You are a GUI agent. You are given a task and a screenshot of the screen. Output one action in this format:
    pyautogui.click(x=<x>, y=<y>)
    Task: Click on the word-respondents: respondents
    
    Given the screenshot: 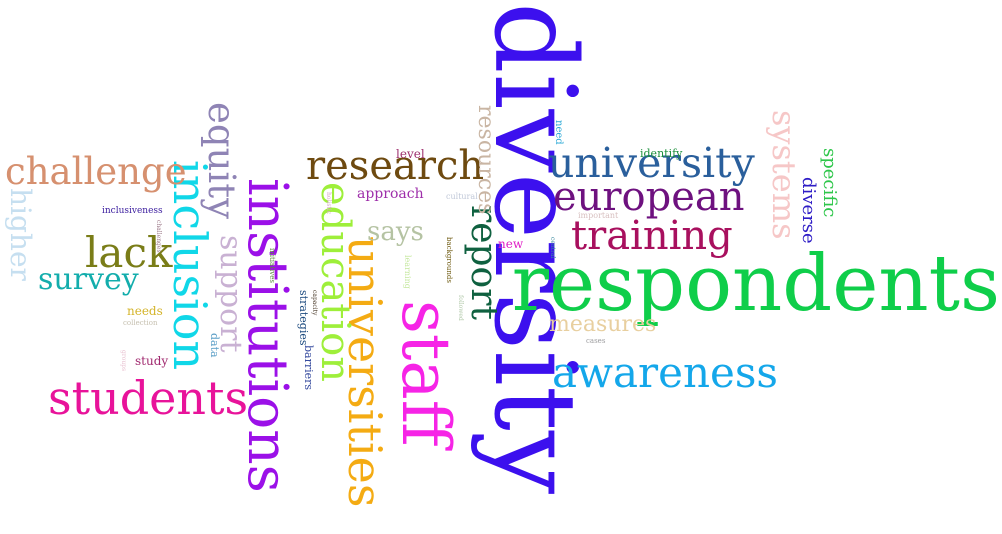 What is the action you would take?
    pyautogui.click(x=755, y=284)
    